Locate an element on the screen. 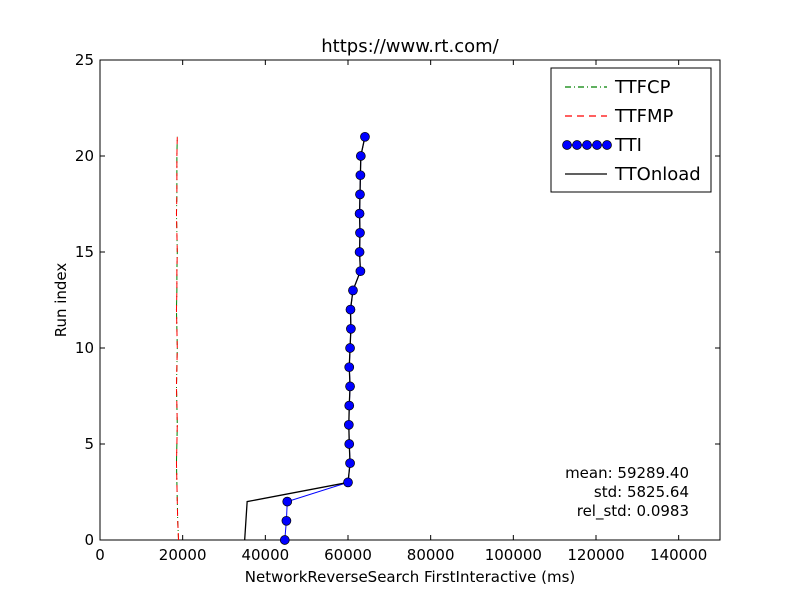 The height and width of the screenshot is (600, 800). legend-label-ttfmp: TTFMP is located at coordinates (644, 116).